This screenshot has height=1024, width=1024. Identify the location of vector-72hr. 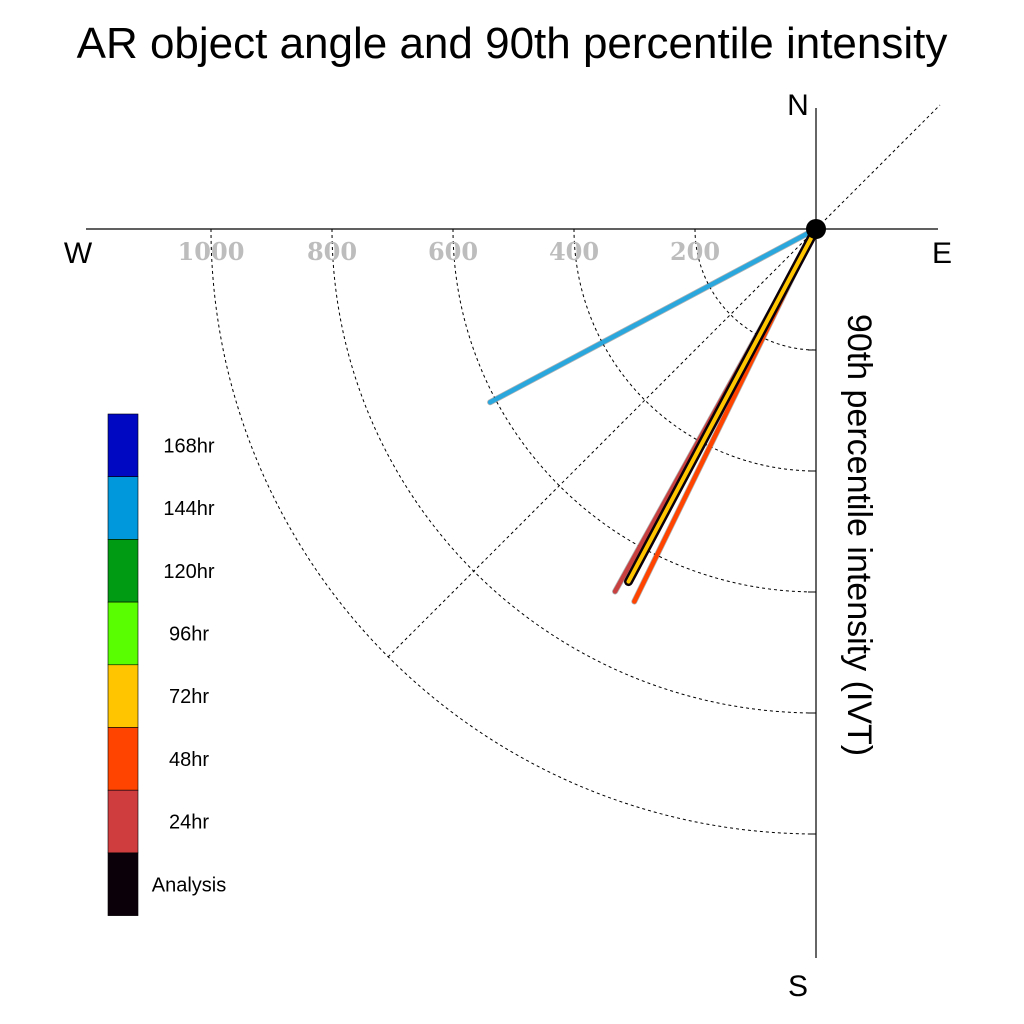
(722, 405).